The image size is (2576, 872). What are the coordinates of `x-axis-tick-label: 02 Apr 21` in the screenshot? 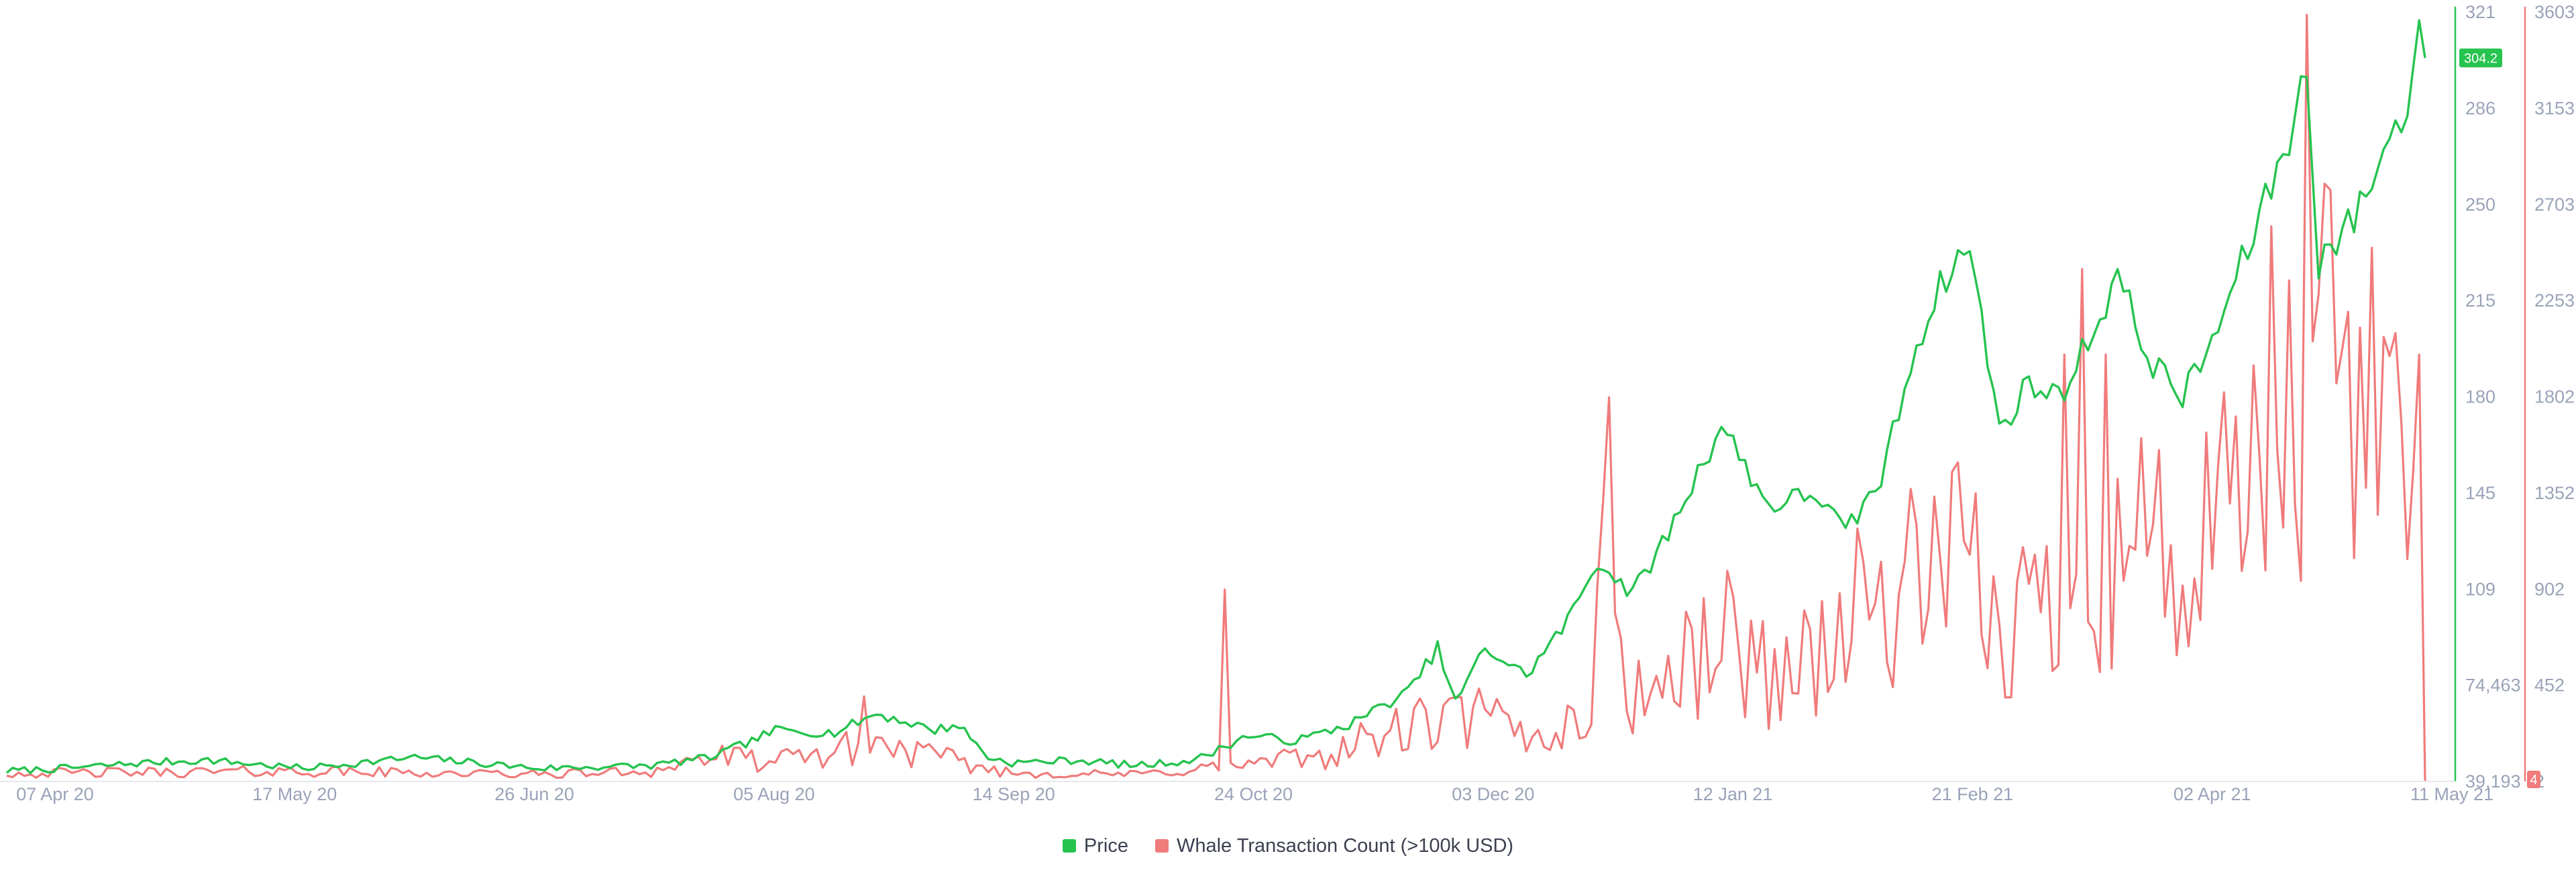 It's located at (2212, 794).